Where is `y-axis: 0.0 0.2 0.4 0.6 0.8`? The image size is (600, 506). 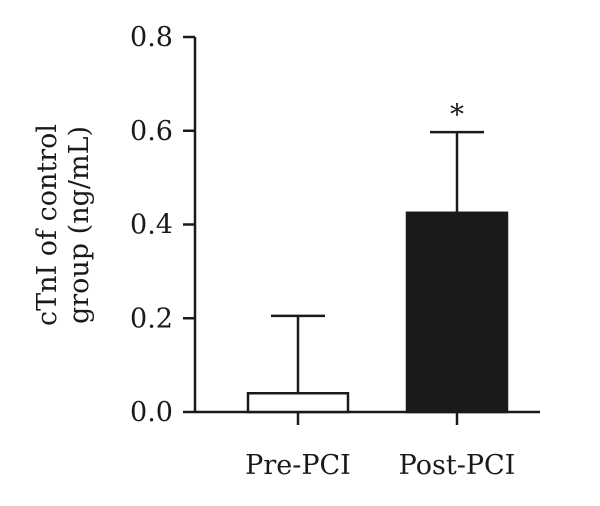
y-axis: 0.0 0.2 0.4 0.6 0.8 is located at coordinates (163, 225).